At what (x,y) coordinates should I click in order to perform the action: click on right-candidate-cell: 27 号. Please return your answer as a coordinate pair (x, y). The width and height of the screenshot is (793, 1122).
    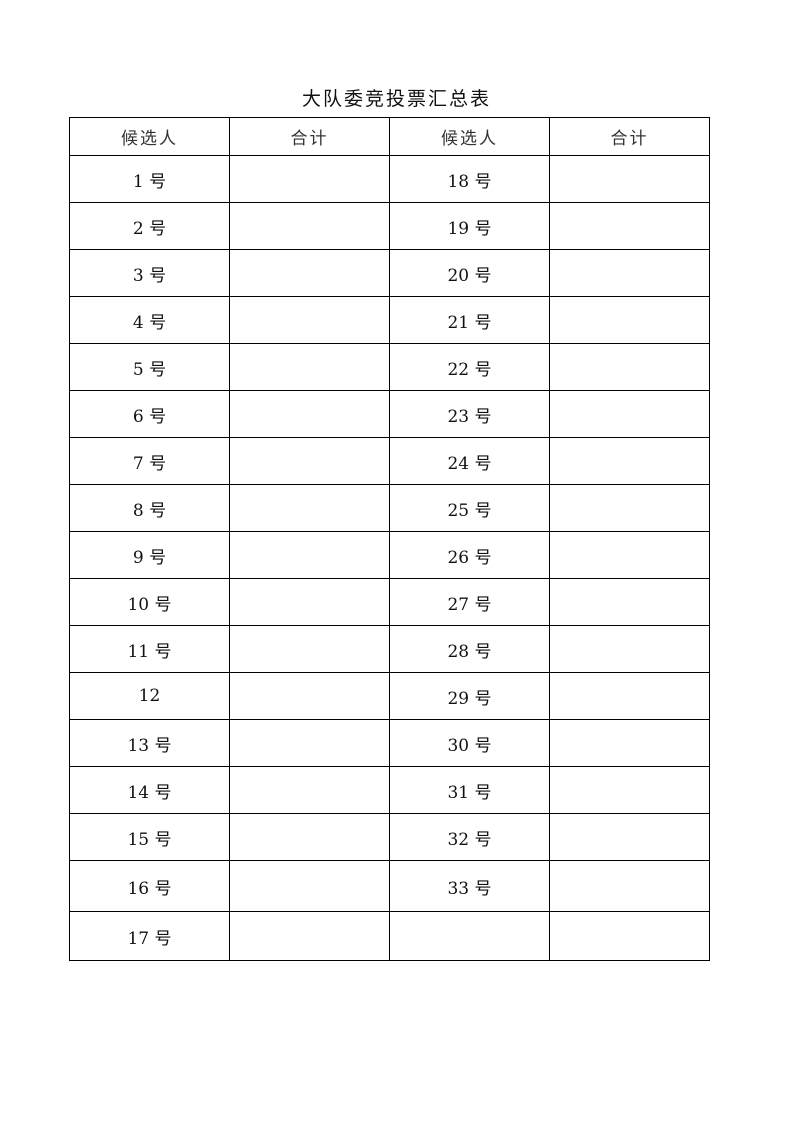
    Looking at the image, I should click on (469, 602).